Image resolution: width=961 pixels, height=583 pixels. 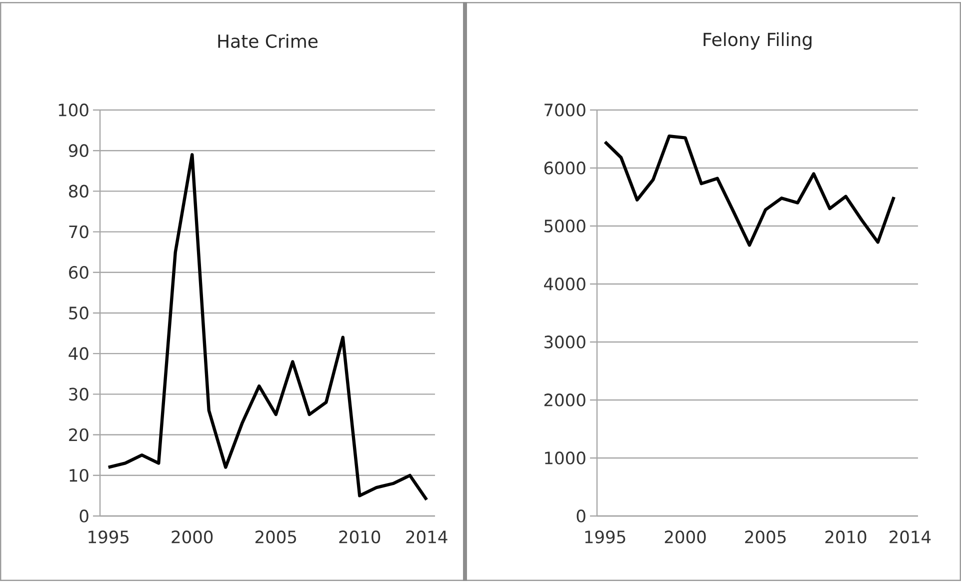 I want to click on y-tick-label: 6000, so click(x=565, y=168).